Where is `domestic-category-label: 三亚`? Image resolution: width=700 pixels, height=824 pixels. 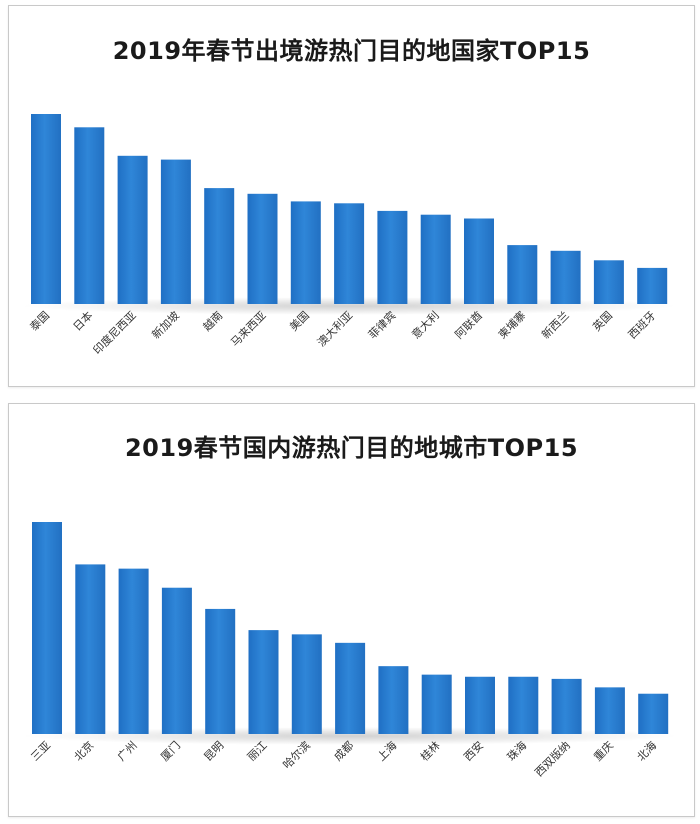 domestic-category-label: 三亚 is located at coordinates (40, 751).